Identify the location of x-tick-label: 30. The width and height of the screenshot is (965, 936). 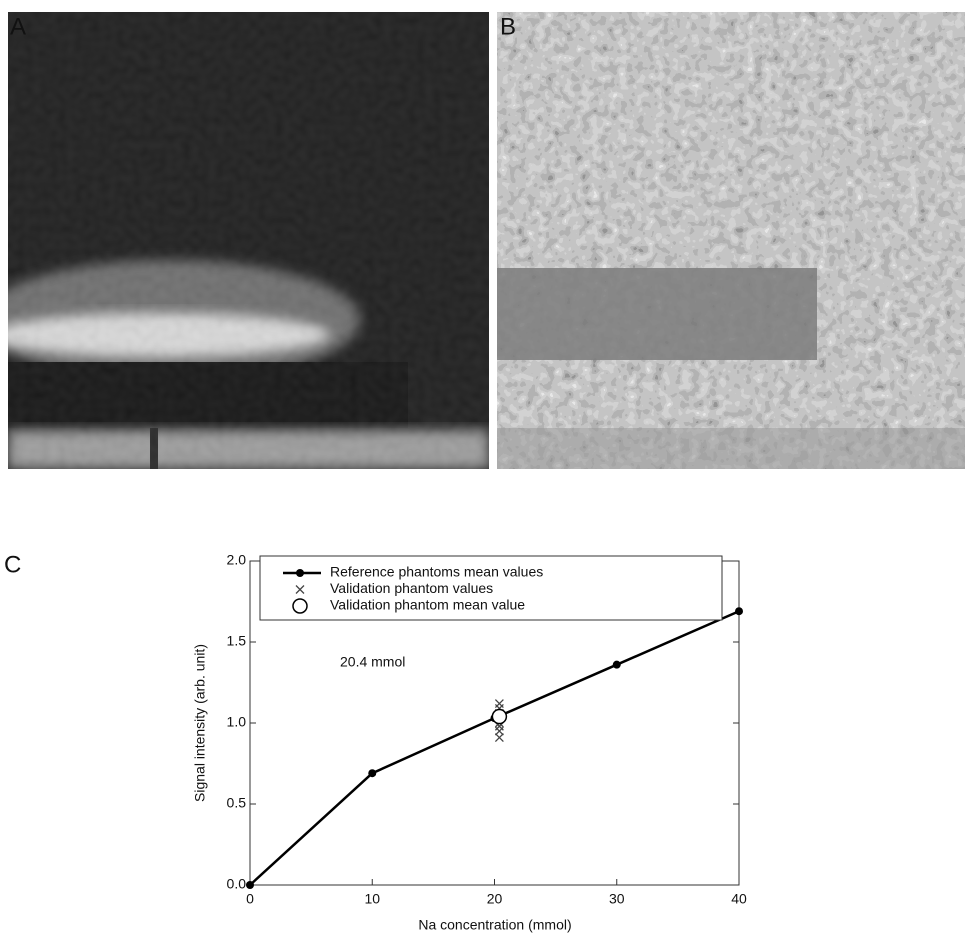
(617, 899).